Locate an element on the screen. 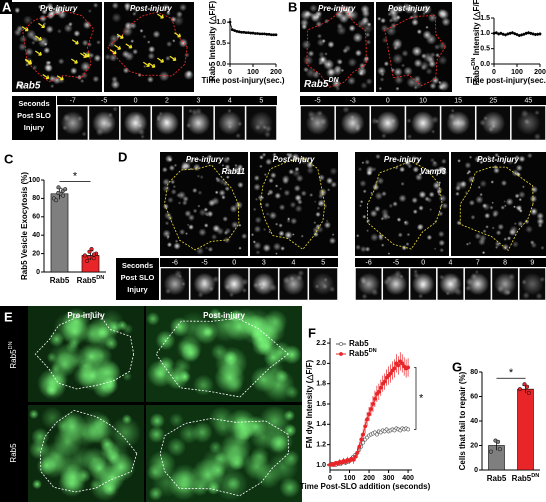  time-label: 4 is located at coordinates (230, 101).